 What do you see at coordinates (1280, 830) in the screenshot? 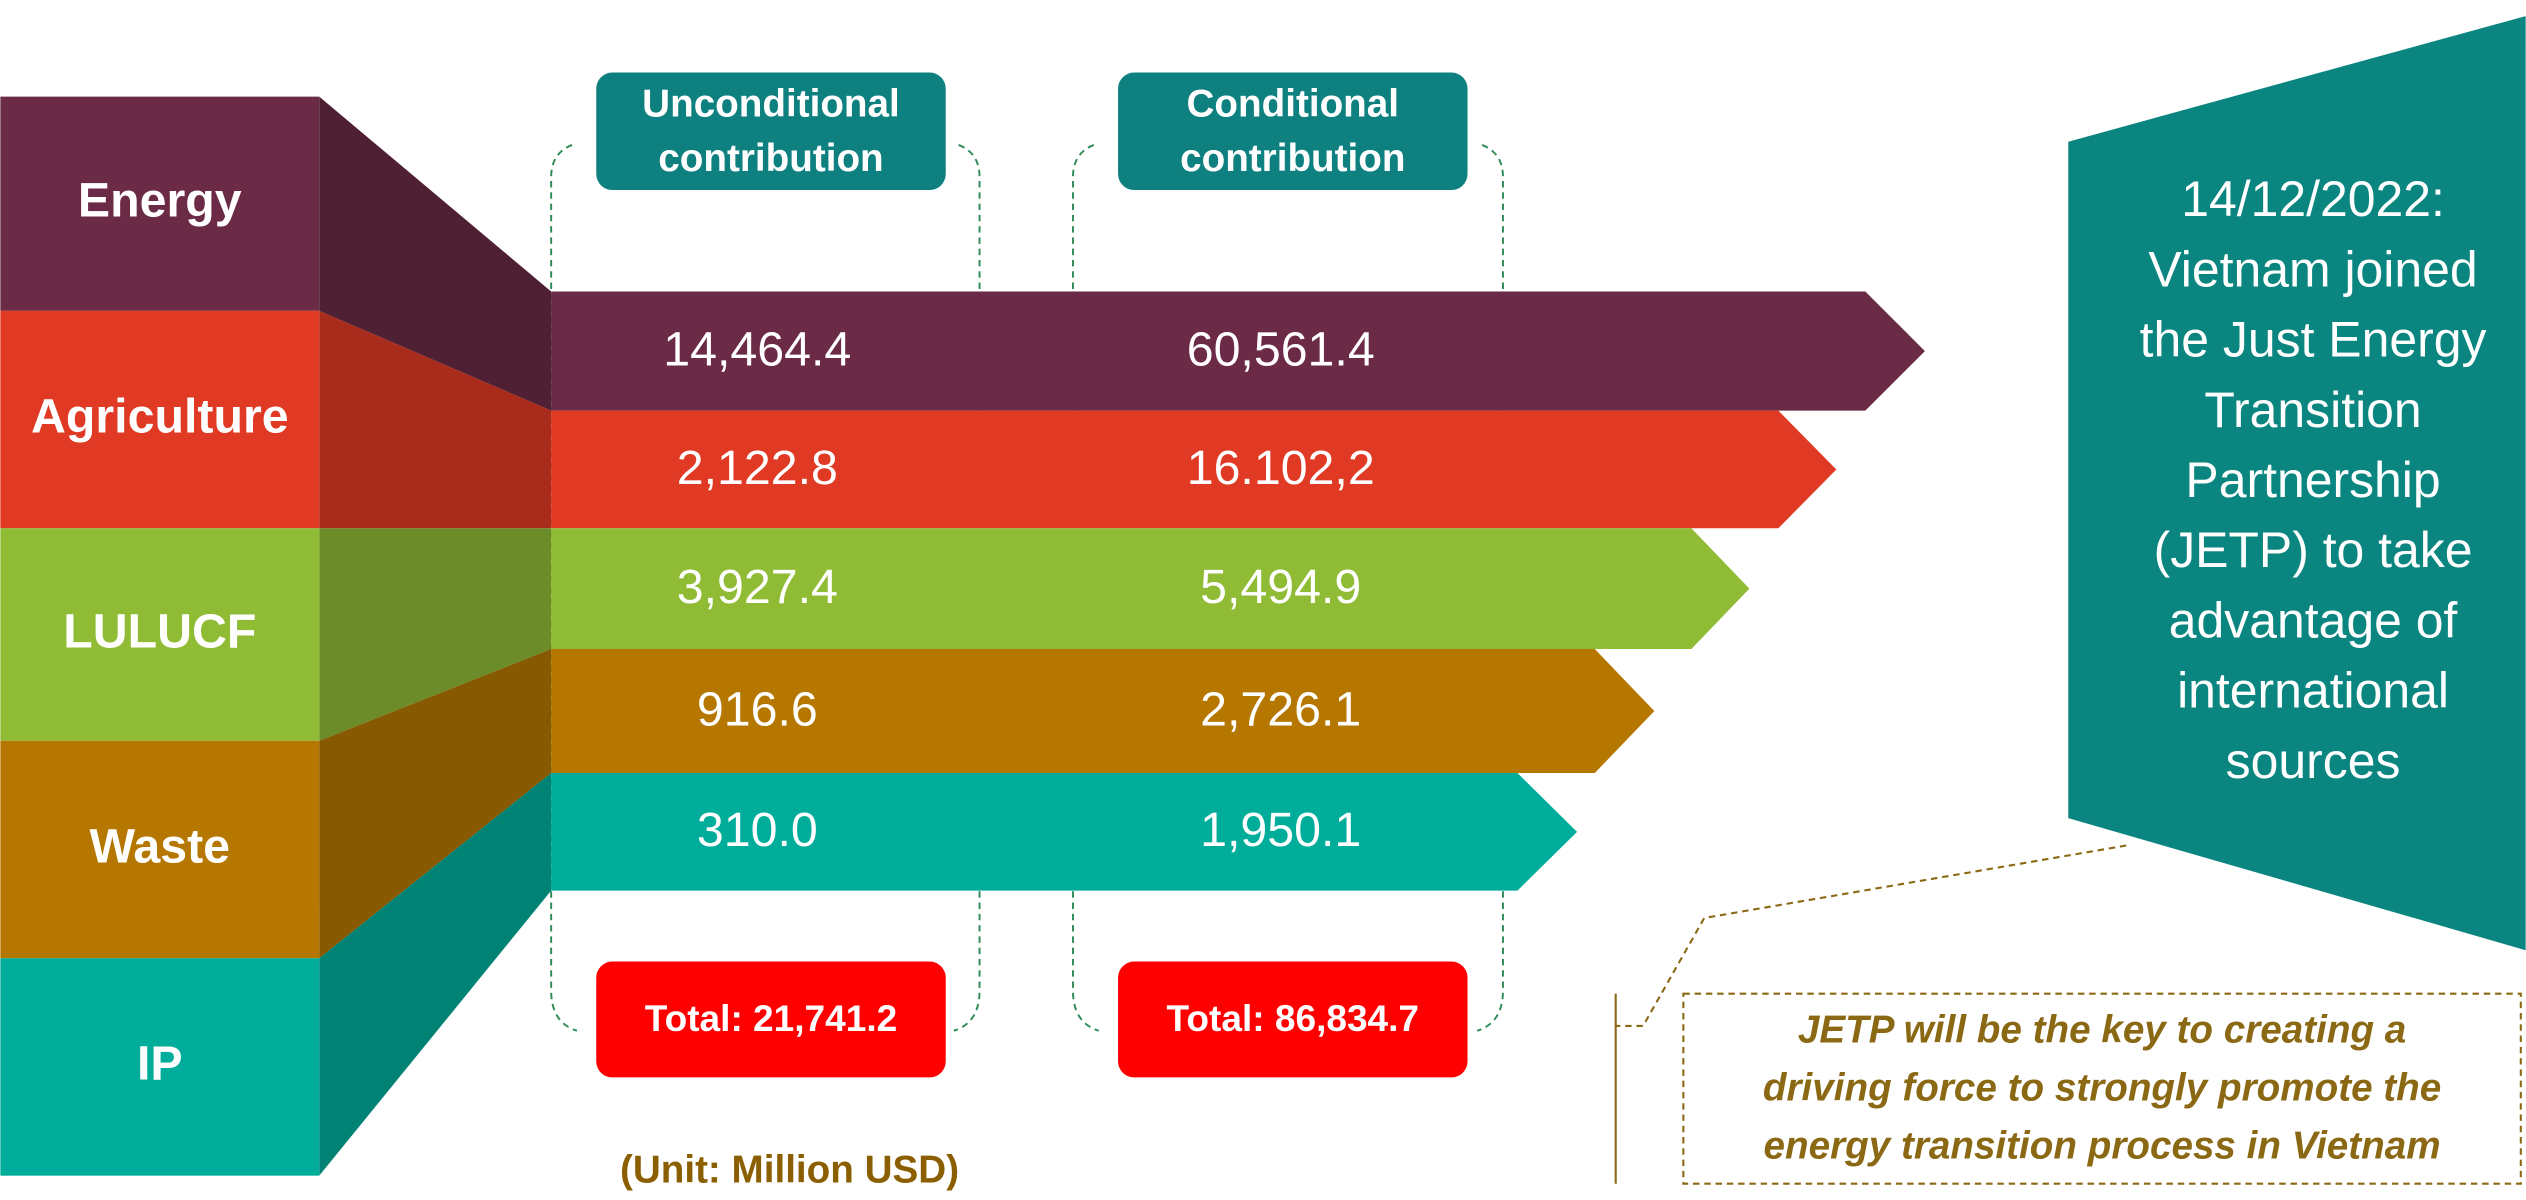
I see `conditional-value: 1,950.1` at bounding box center [1280, 830].